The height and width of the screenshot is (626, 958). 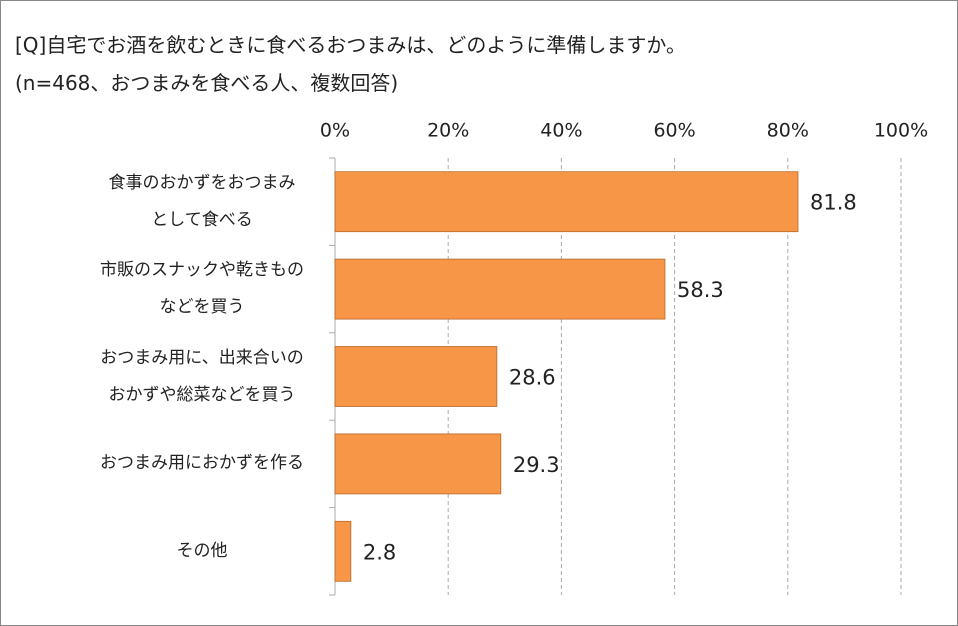 I want to click on data-label: 29.3, so click(x=536, y=465).